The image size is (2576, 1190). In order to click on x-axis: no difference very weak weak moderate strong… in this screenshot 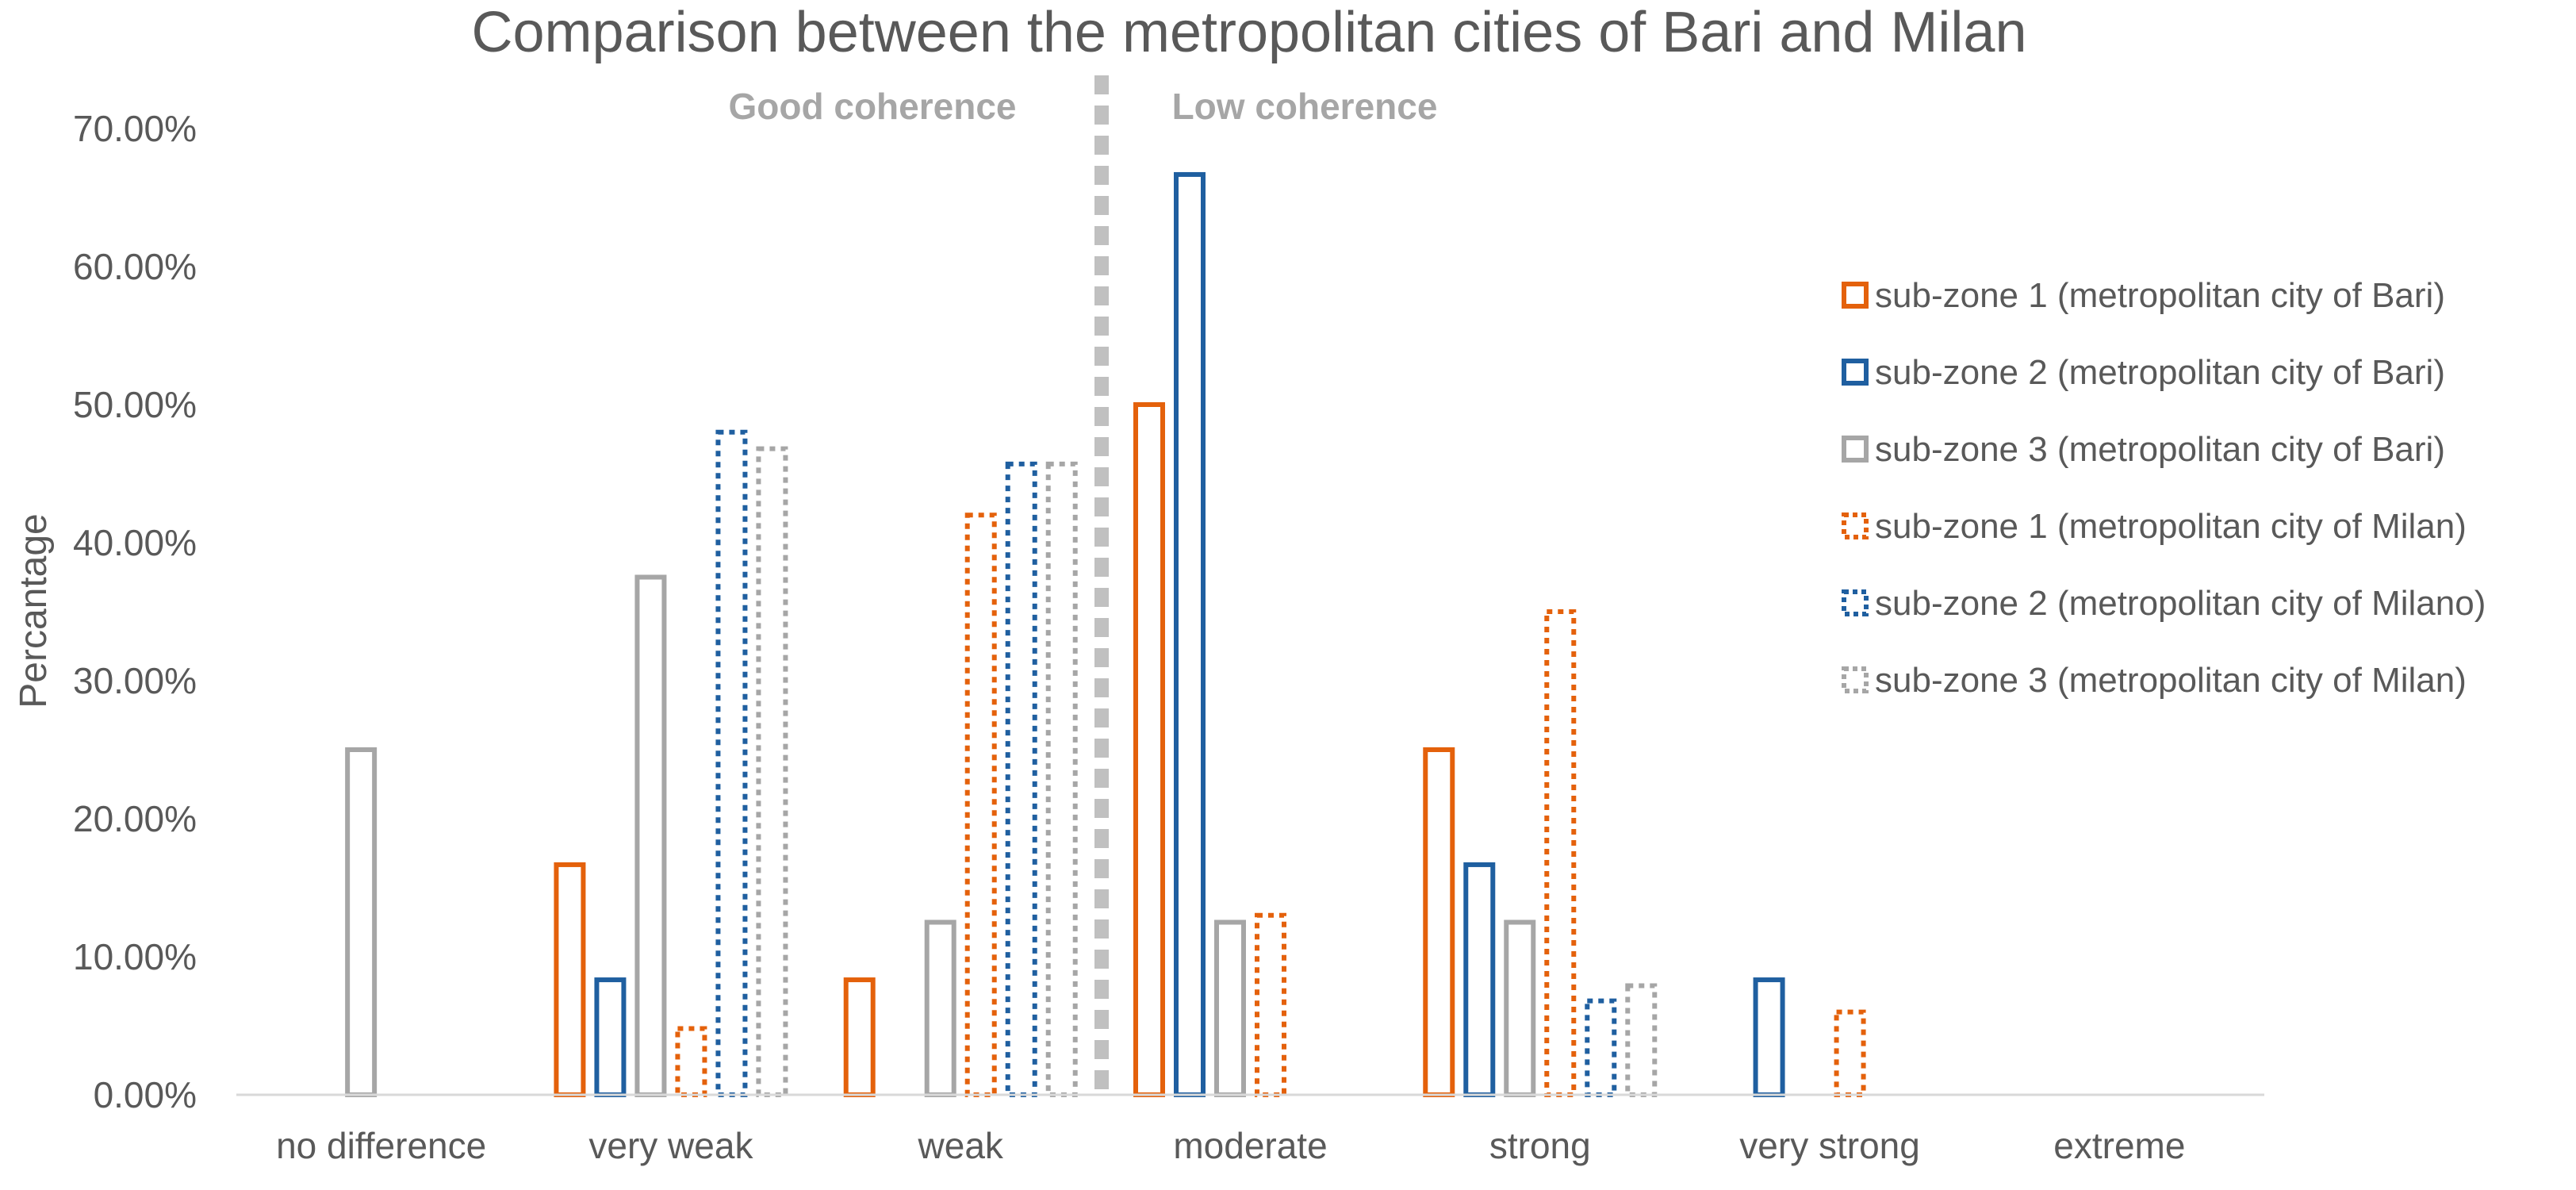, I will do `click(1230, 1145)`.